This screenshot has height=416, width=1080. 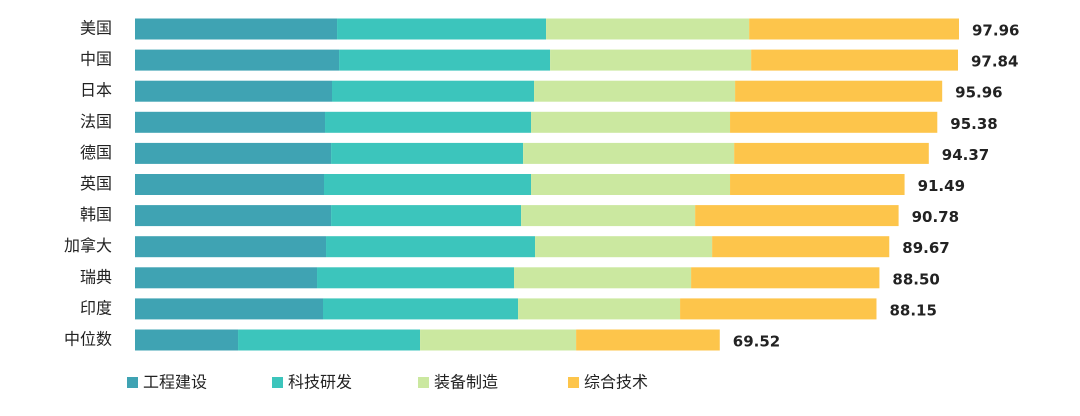 What do you see at coordinates (320, 382) in the screenshot?
I see `legend-label: 科技研发` at bounding box center [320, 382].